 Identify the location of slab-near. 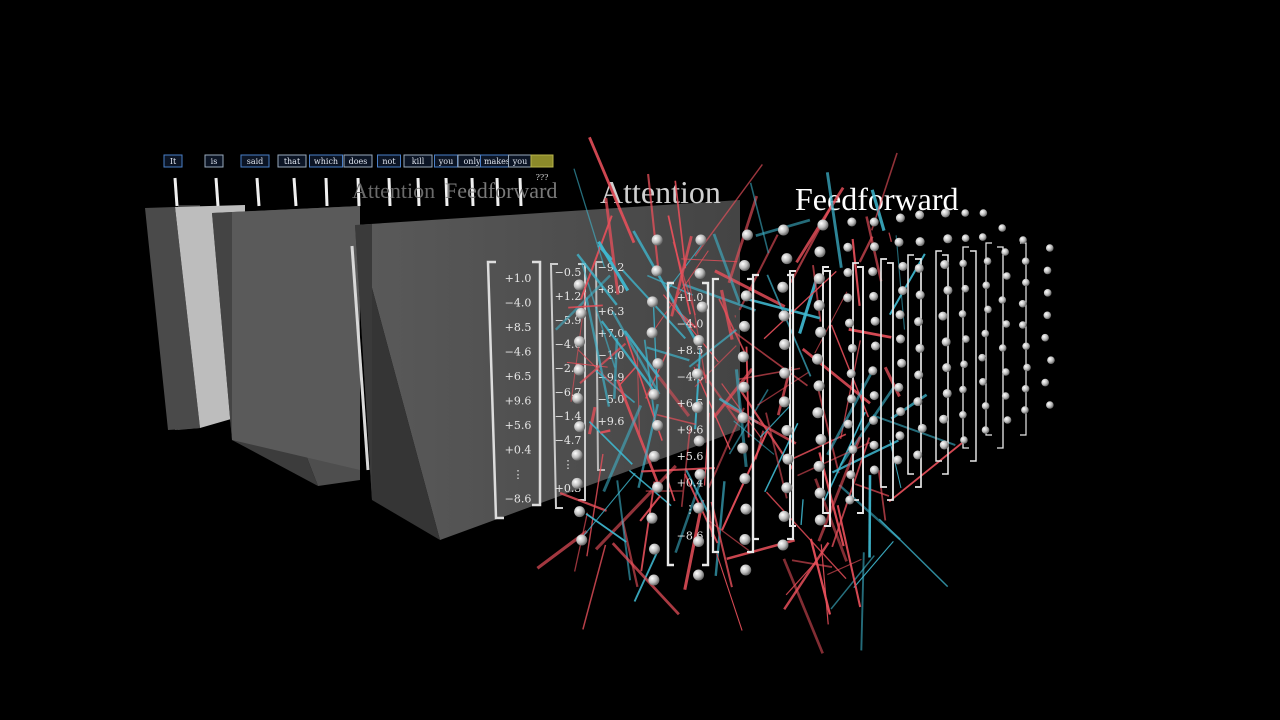
(547, 370).